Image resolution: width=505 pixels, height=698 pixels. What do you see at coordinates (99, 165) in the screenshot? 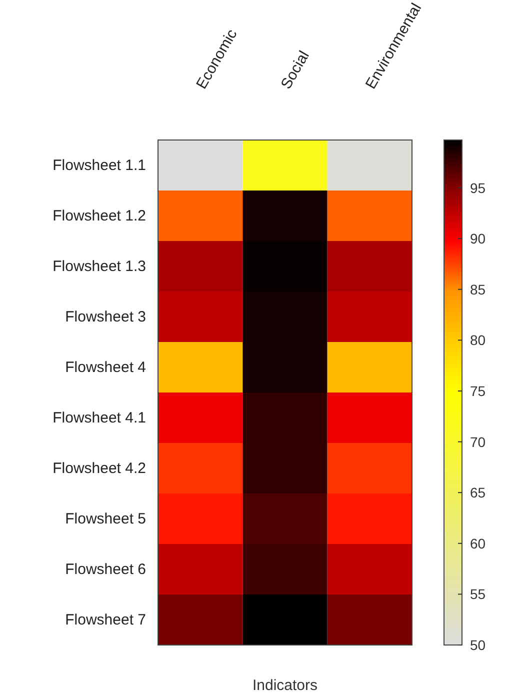
I see `y-tick-label: Flowsheet 1.1` at bounding box center [99, 165].